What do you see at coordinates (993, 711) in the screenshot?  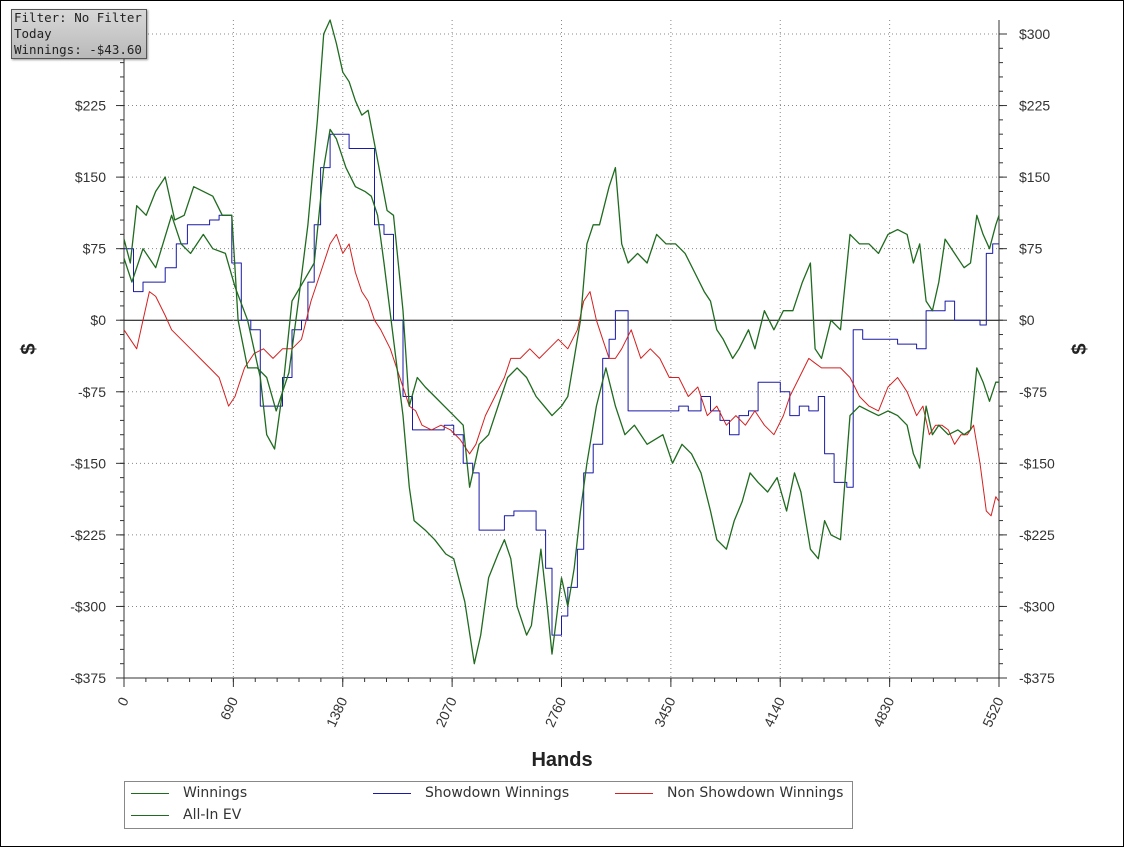 I see `x-tick-label: 5520` at bounding box center [993, 711].